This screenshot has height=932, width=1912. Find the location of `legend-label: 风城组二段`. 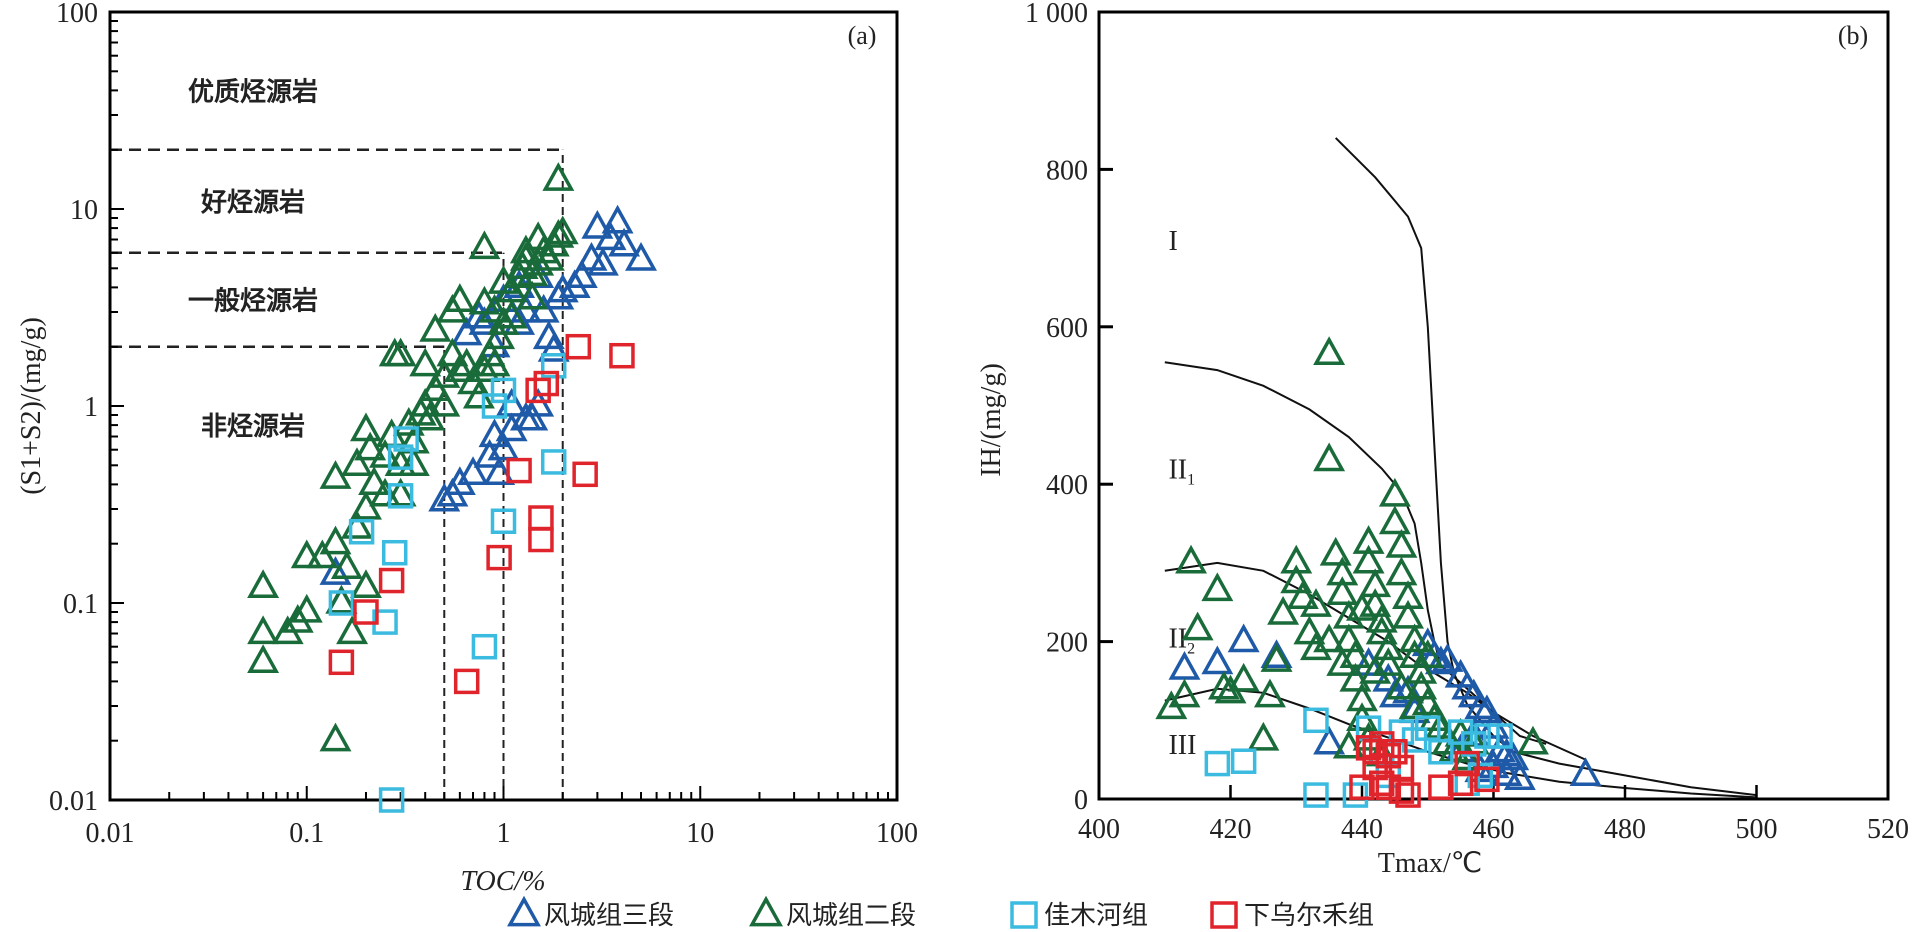

legend-label: 风城组二段 is located at coordinates (851, 916).